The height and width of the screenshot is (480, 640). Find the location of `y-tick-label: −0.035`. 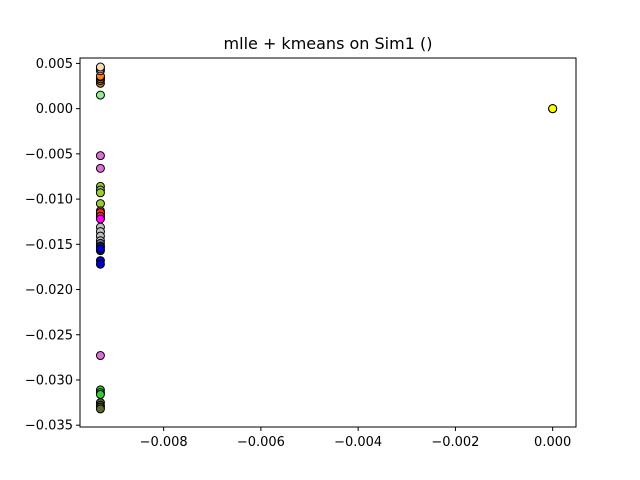

y-tick-label: −0.035 is located at coordinates (49, 426).